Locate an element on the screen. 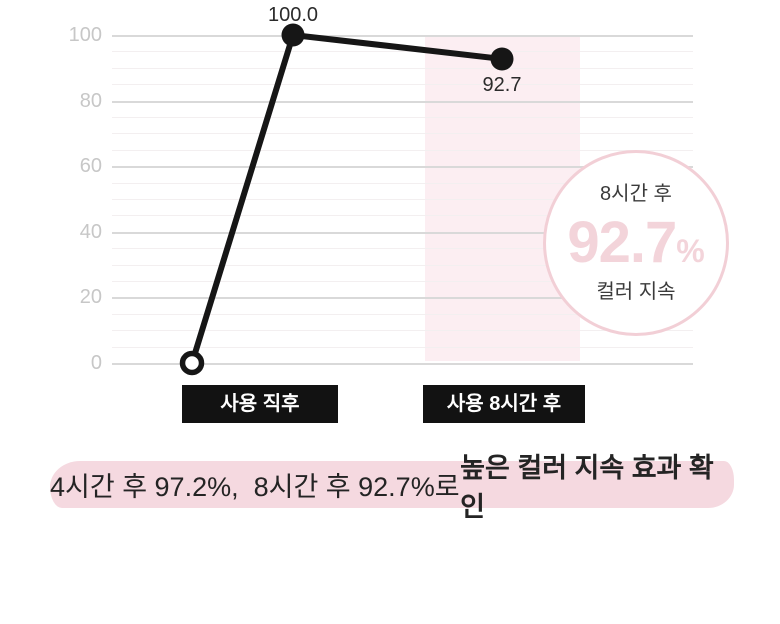  badge-bottom-label: 컬러 지속 is located at coordinates (636, 292).